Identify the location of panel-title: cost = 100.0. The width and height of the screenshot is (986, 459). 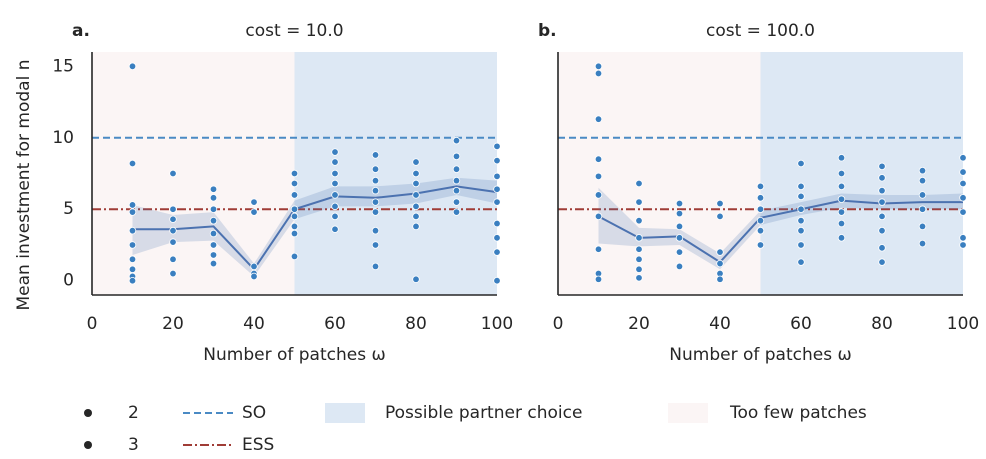
(760, 31).